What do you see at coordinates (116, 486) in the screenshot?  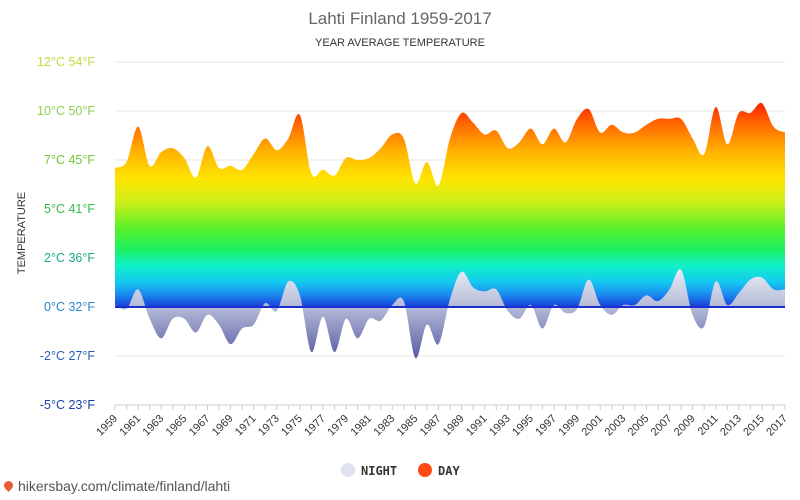 I see `source-link: hikersbay.com/climate/finland/lahti` at bounding box center [116, 486].